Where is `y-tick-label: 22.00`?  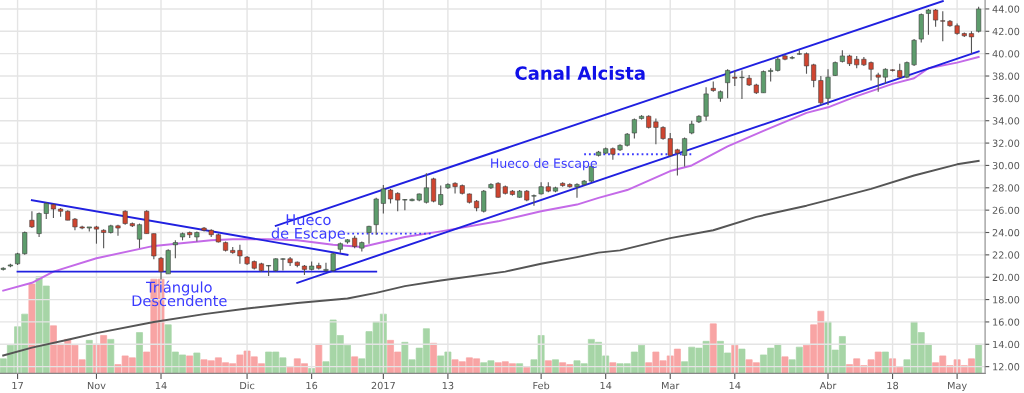 y-tick-label: 22.00 is located at coordinates (1006, 255).